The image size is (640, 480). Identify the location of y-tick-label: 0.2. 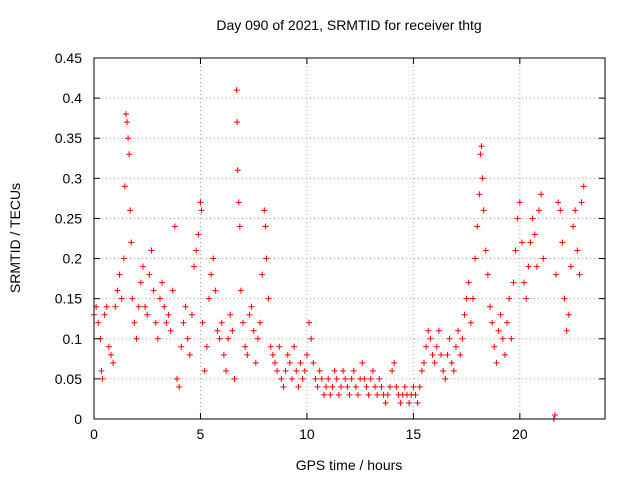
(73, 259).